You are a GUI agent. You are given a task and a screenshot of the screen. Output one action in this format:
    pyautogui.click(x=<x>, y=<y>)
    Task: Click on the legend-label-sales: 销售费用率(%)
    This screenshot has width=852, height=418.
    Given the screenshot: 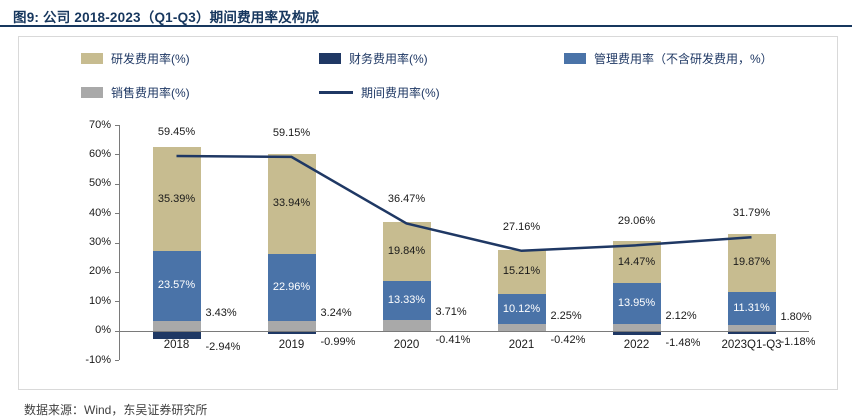 What is the action you would take?
    pyautogui.click(x=150, y=92)
    